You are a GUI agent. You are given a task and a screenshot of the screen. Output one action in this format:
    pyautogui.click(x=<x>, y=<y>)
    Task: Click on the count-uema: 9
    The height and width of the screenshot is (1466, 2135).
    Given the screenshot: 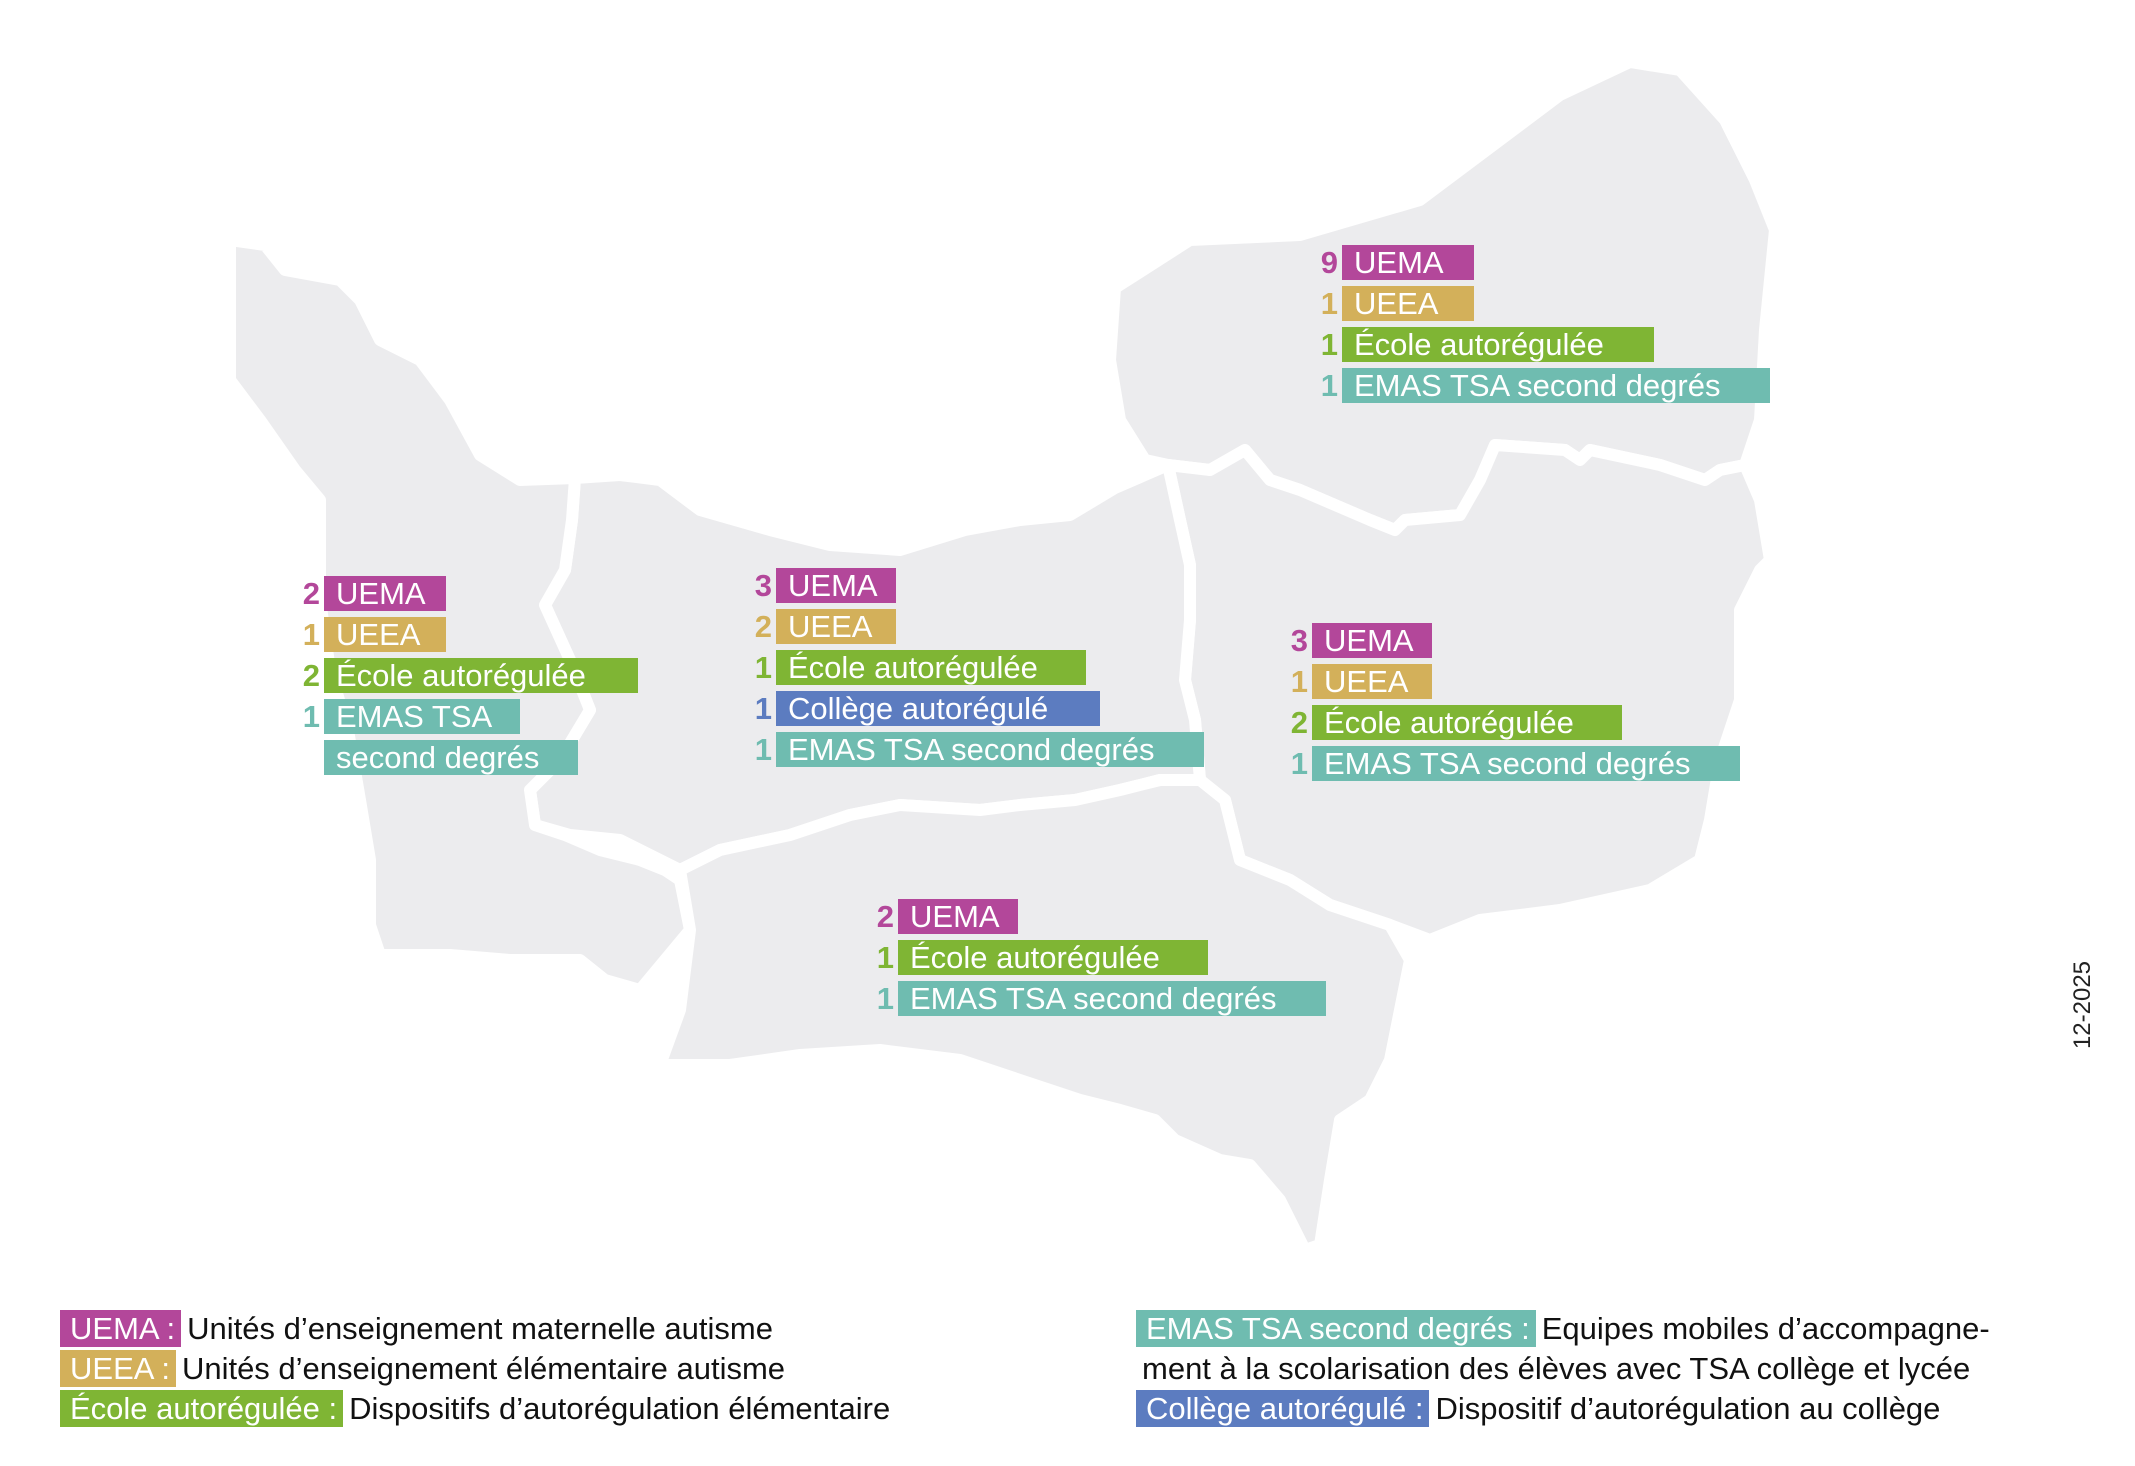 What is the action you would take?
    pyautogui.click(x=1329, y=262)
    